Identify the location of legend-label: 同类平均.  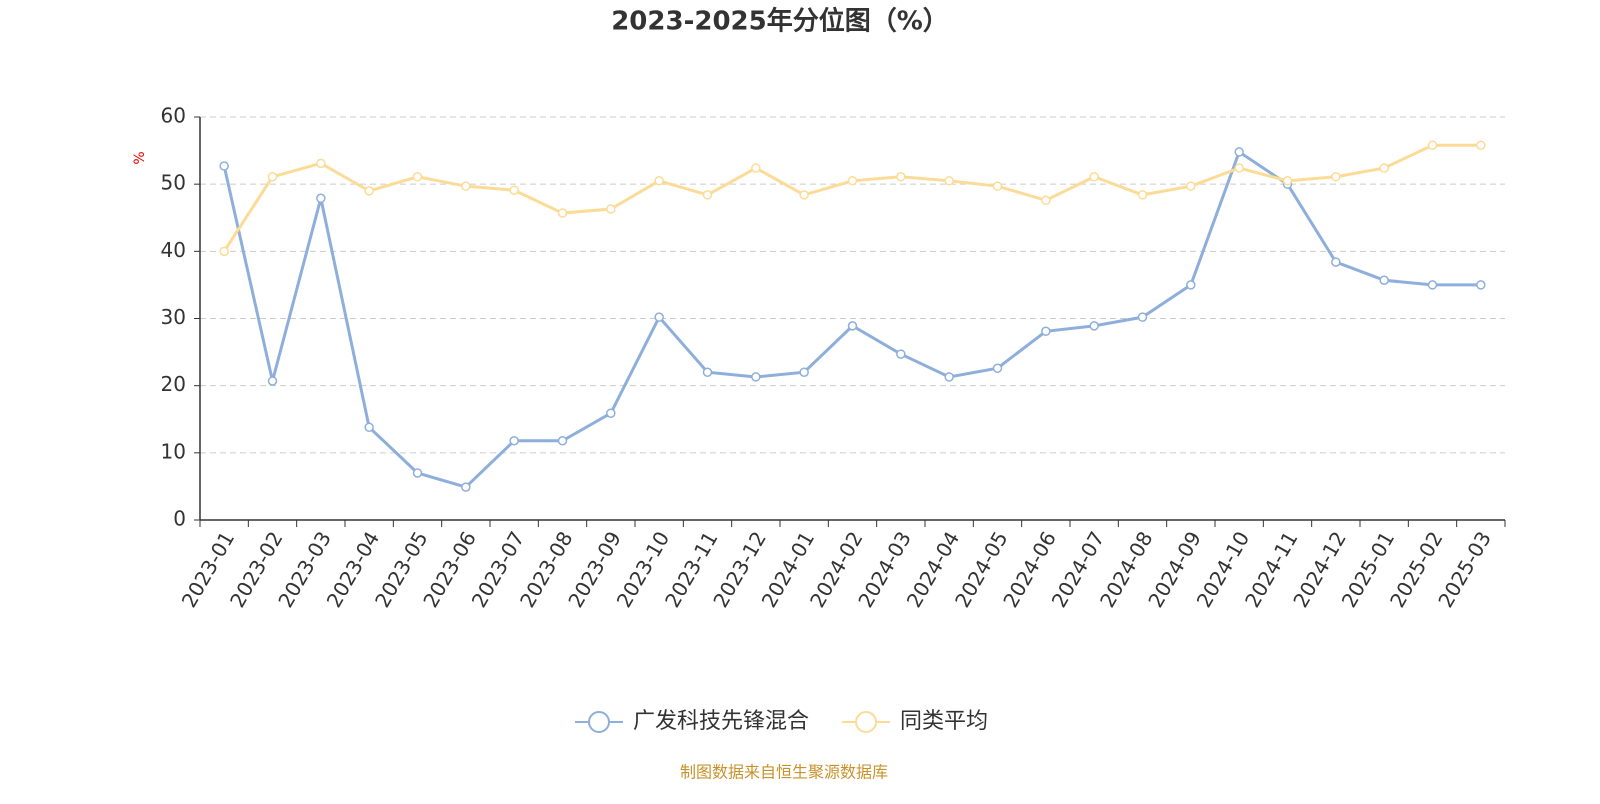
(944, 721).